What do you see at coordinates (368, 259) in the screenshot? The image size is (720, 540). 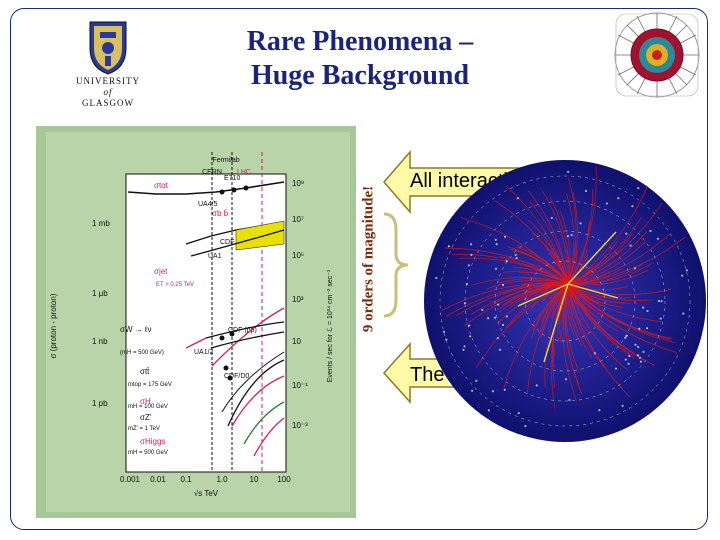 I see `orders-text: 9 orders of magnitude!` at bounding box center [368, 259].